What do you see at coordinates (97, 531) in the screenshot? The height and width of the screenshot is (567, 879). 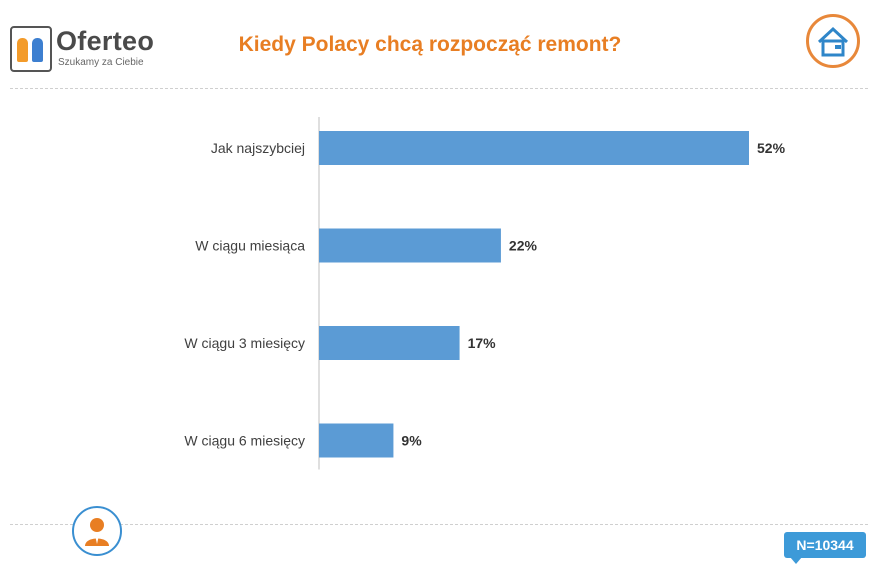 I see `person-icon` at bounding box center [97, 531].